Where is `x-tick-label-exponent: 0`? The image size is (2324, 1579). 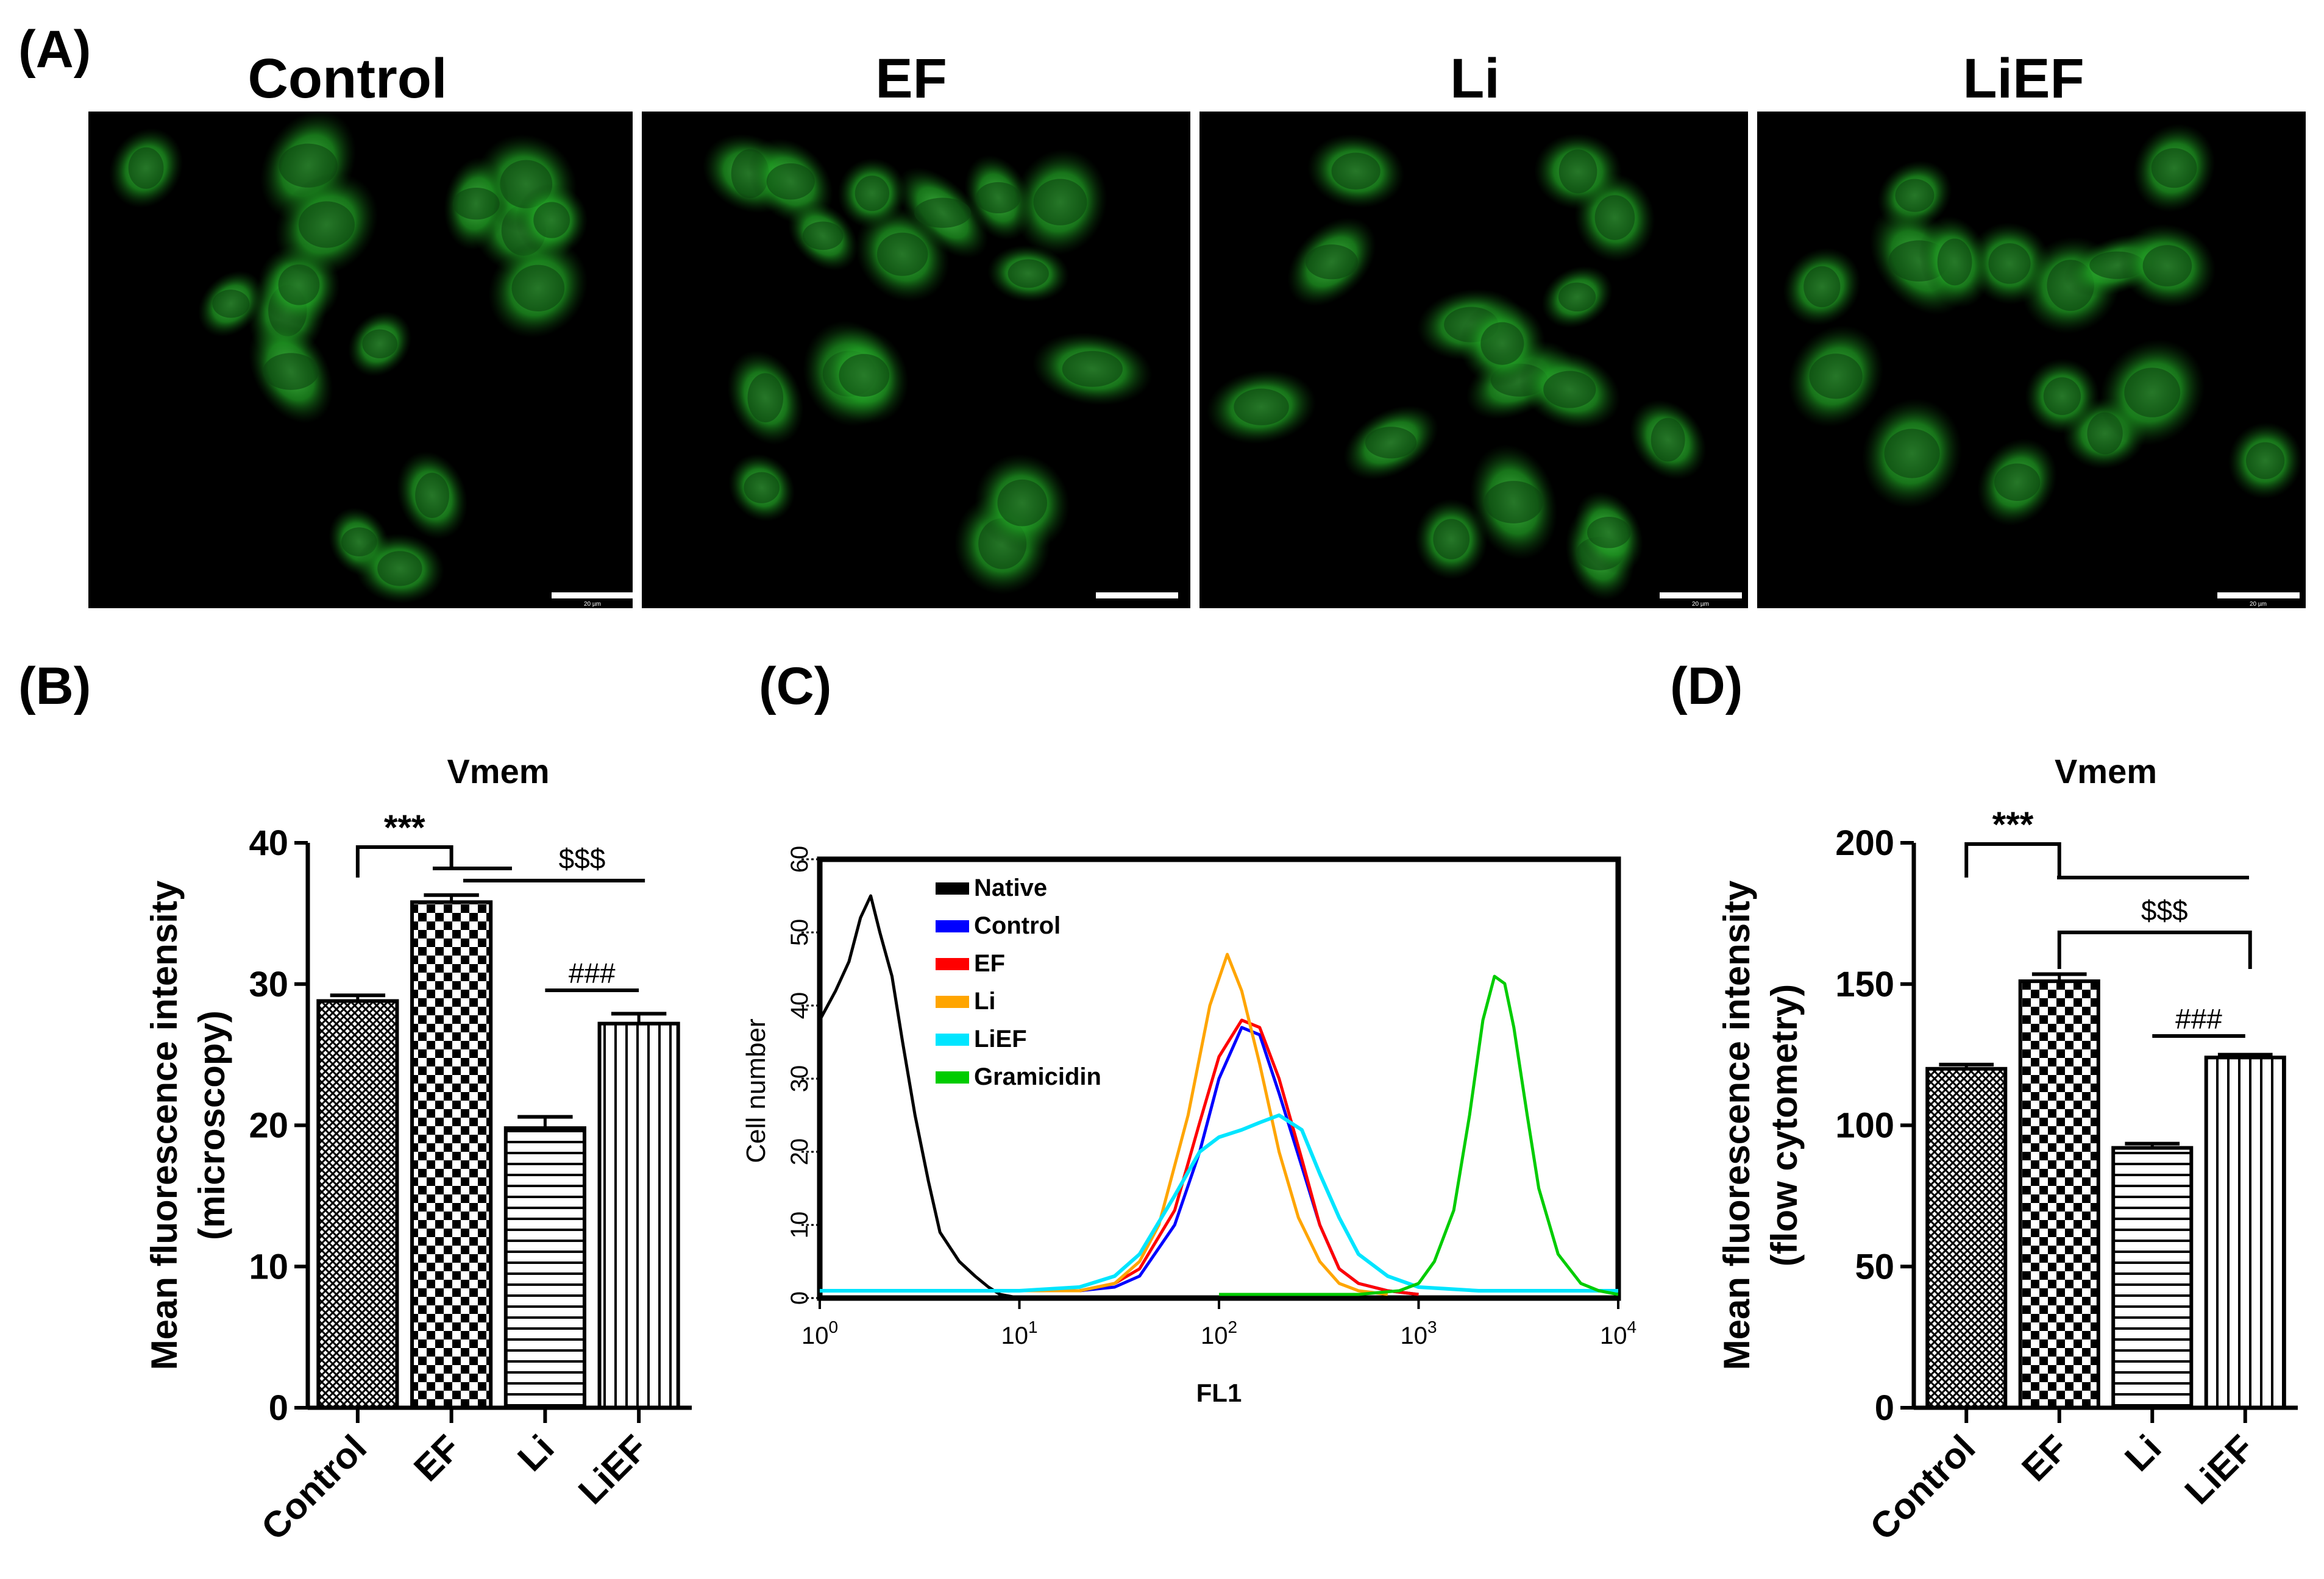
x-tick-label-exponent: 0 is located at coordinates (833, 1327).